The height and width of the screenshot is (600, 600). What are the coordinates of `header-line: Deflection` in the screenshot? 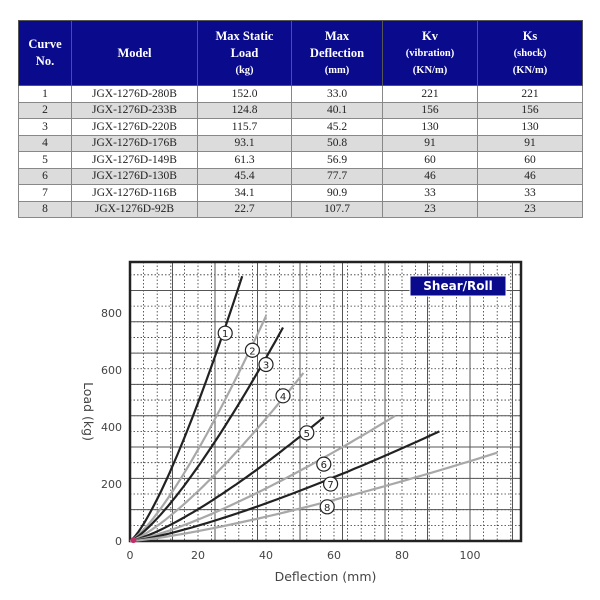 It's located at (337, 52).